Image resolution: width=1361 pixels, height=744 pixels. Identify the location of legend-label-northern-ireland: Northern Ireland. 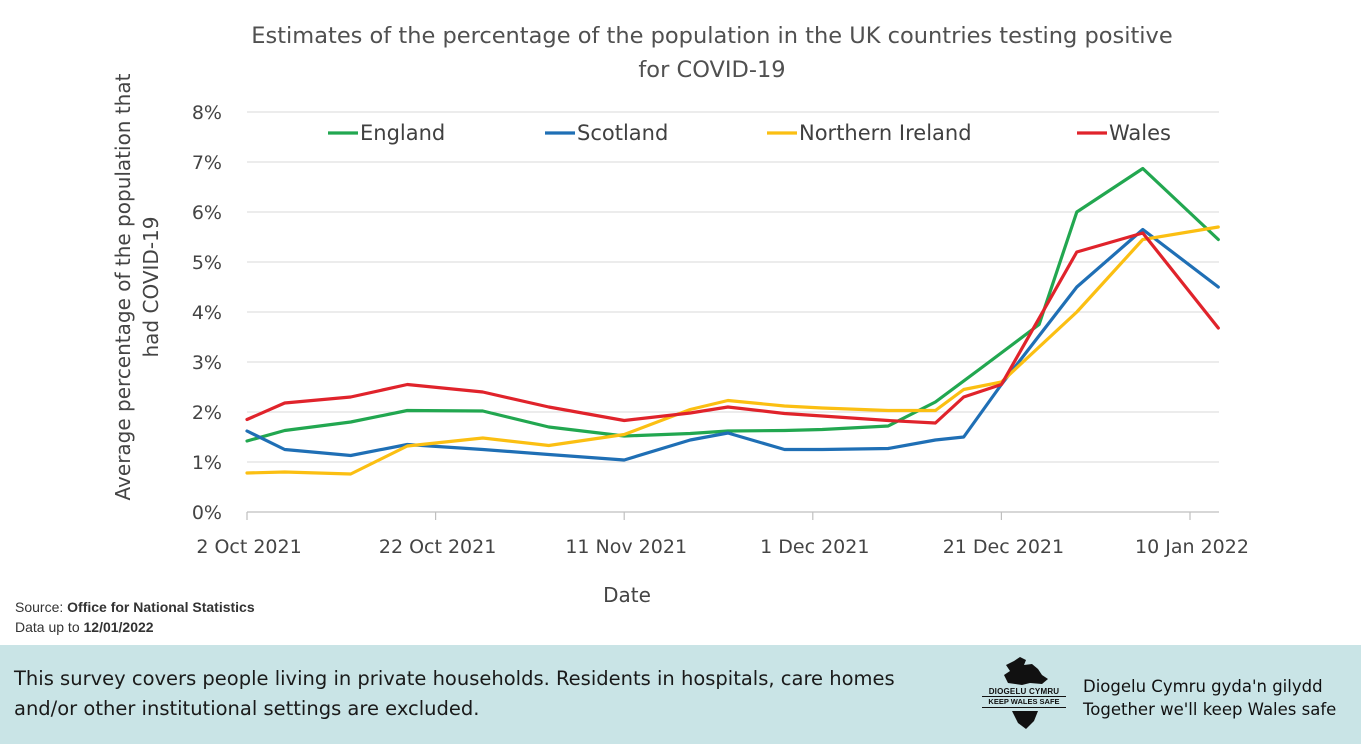
(885, 133).